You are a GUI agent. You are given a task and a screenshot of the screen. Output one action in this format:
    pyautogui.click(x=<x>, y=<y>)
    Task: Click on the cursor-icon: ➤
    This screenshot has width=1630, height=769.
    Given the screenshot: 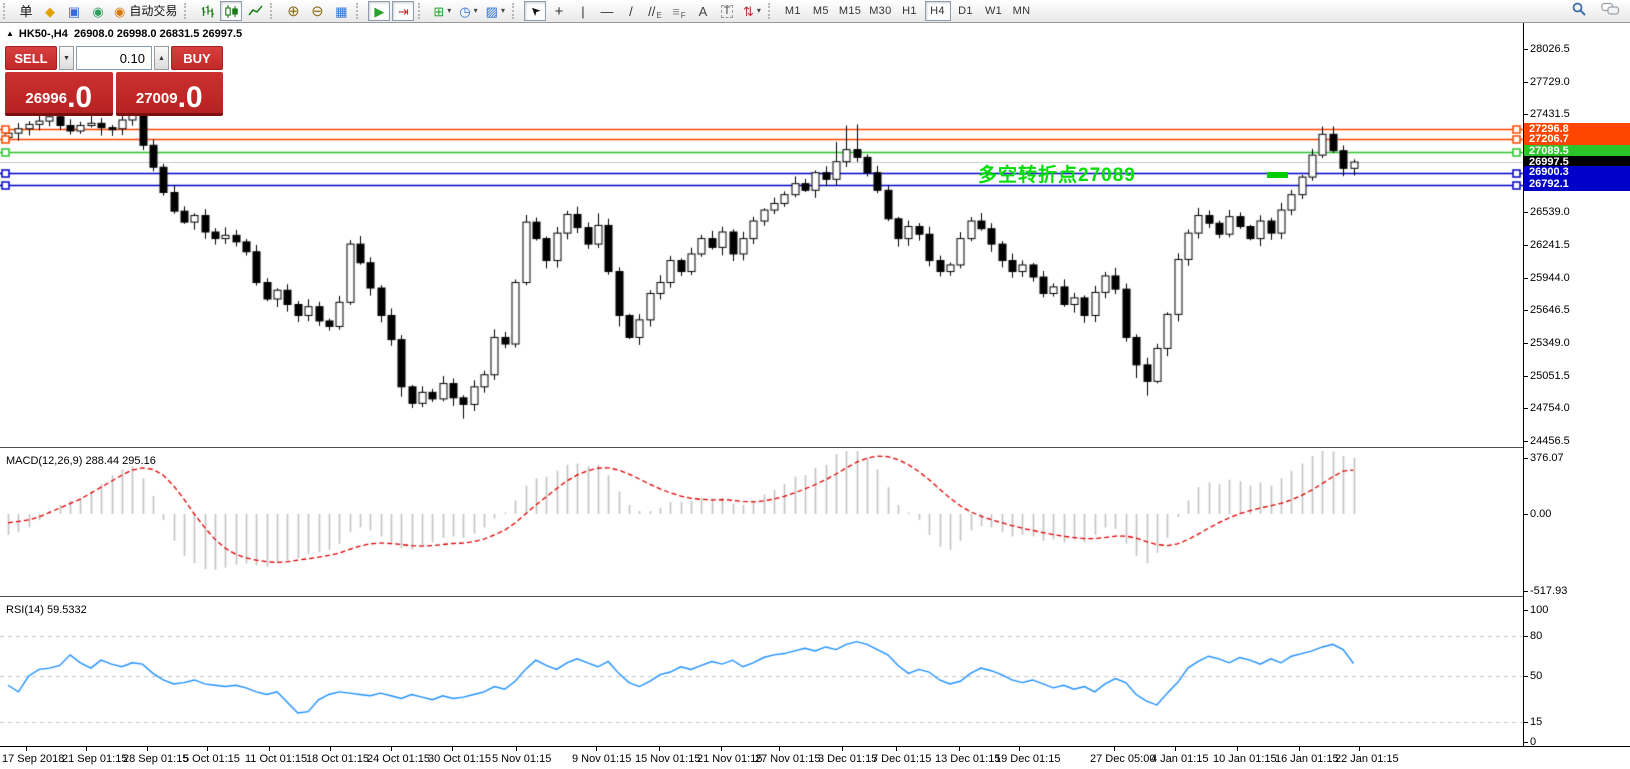 What is the action you would take?
    pyautogui.click(x=535, y=11)
    